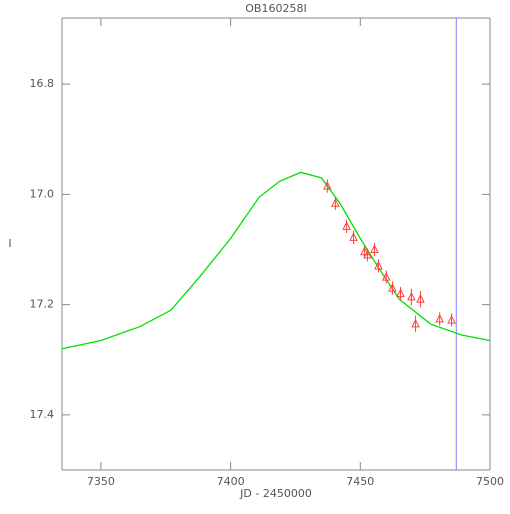  I want to click on y-tick-label: 17.4, so click(42, 414).